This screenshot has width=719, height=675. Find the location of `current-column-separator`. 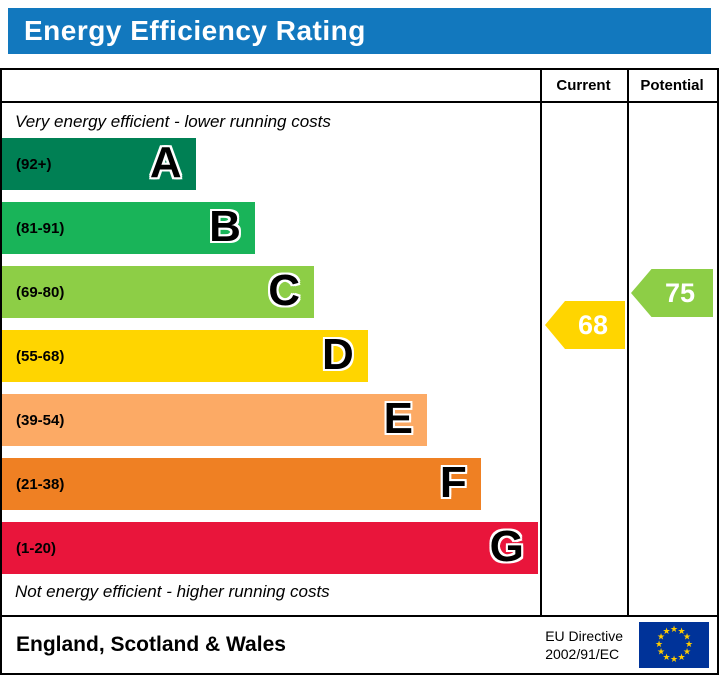

current-column-separator is located at coordinates (541, 342).